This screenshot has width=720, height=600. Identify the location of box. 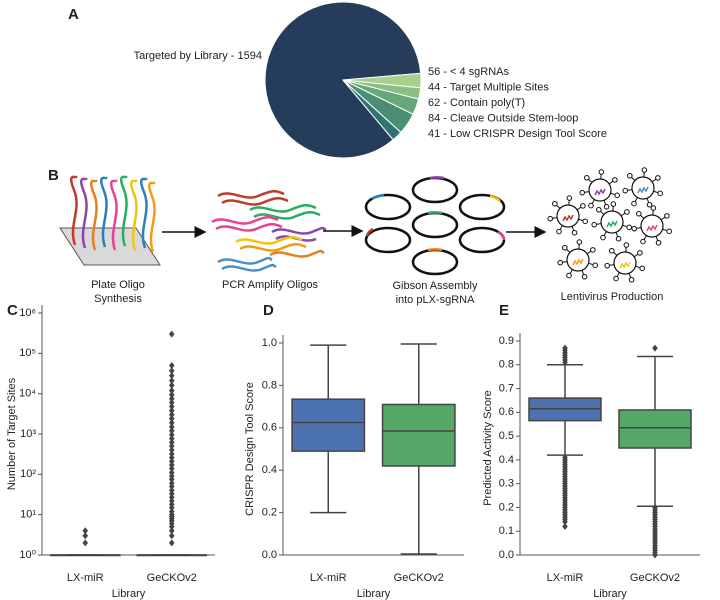
(328, 425).